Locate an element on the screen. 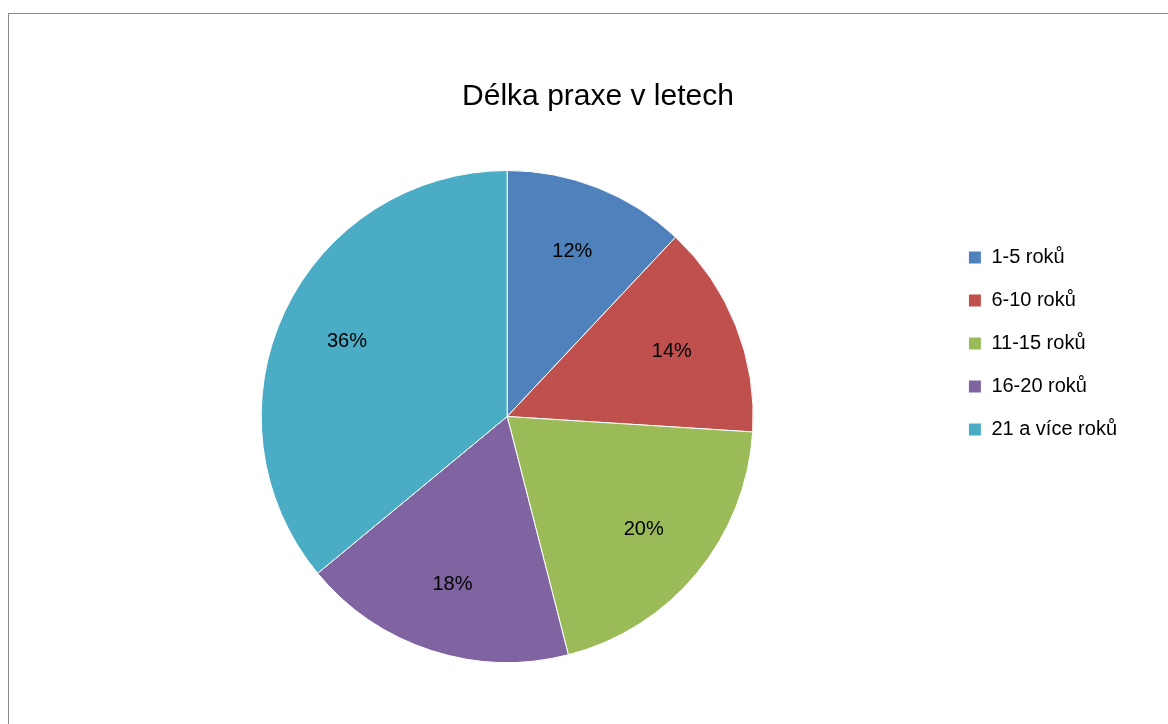  legend-label: 21 a více roků is located at coordinates (1054, 428).